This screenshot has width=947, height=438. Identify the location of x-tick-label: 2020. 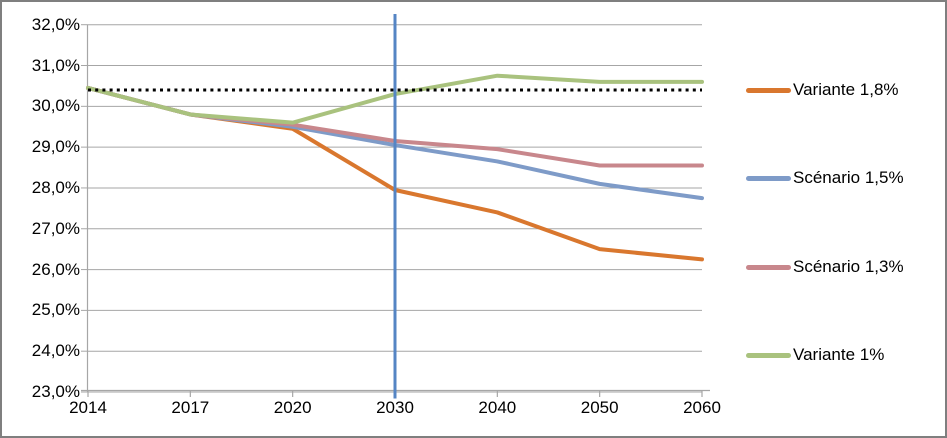
(292, 407).